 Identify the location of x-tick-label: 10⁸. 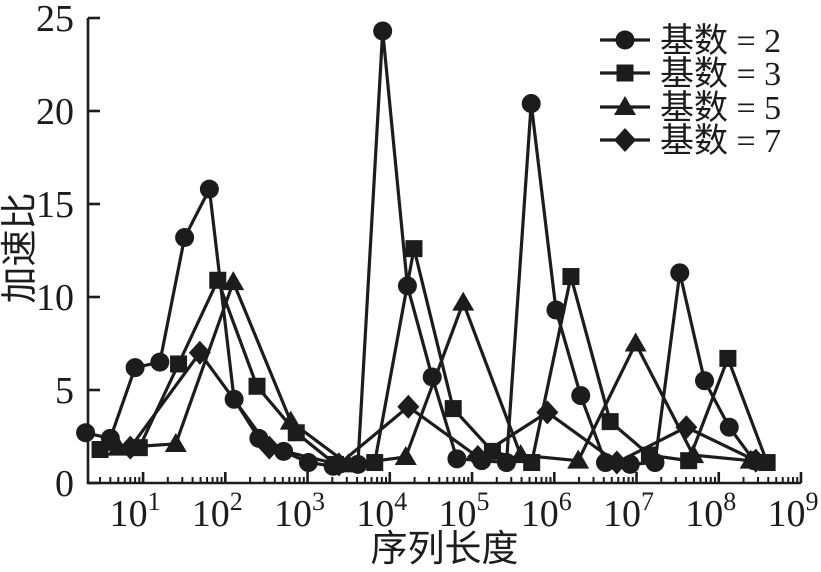
(710, 511).